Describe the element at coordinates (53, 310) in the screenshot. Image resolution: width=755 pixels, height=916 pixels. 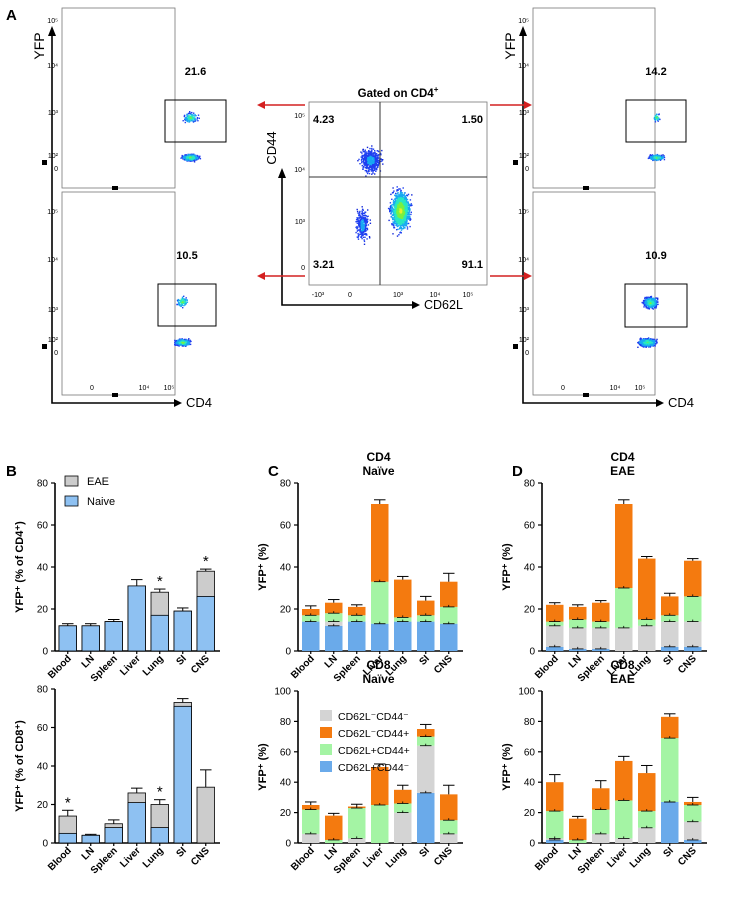
I see `y-tick-label: 10³` at that location.